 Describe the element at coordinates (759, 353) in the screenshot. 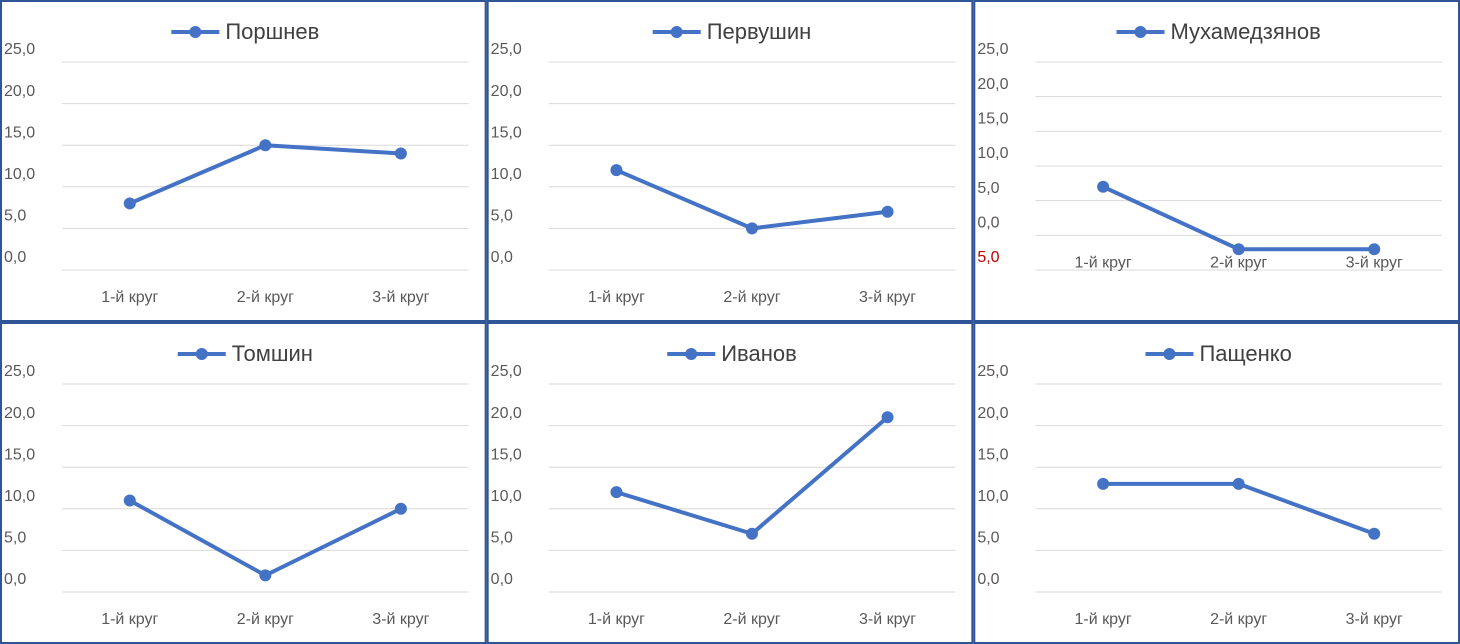

I see `legend-label: Иванов` at that location.